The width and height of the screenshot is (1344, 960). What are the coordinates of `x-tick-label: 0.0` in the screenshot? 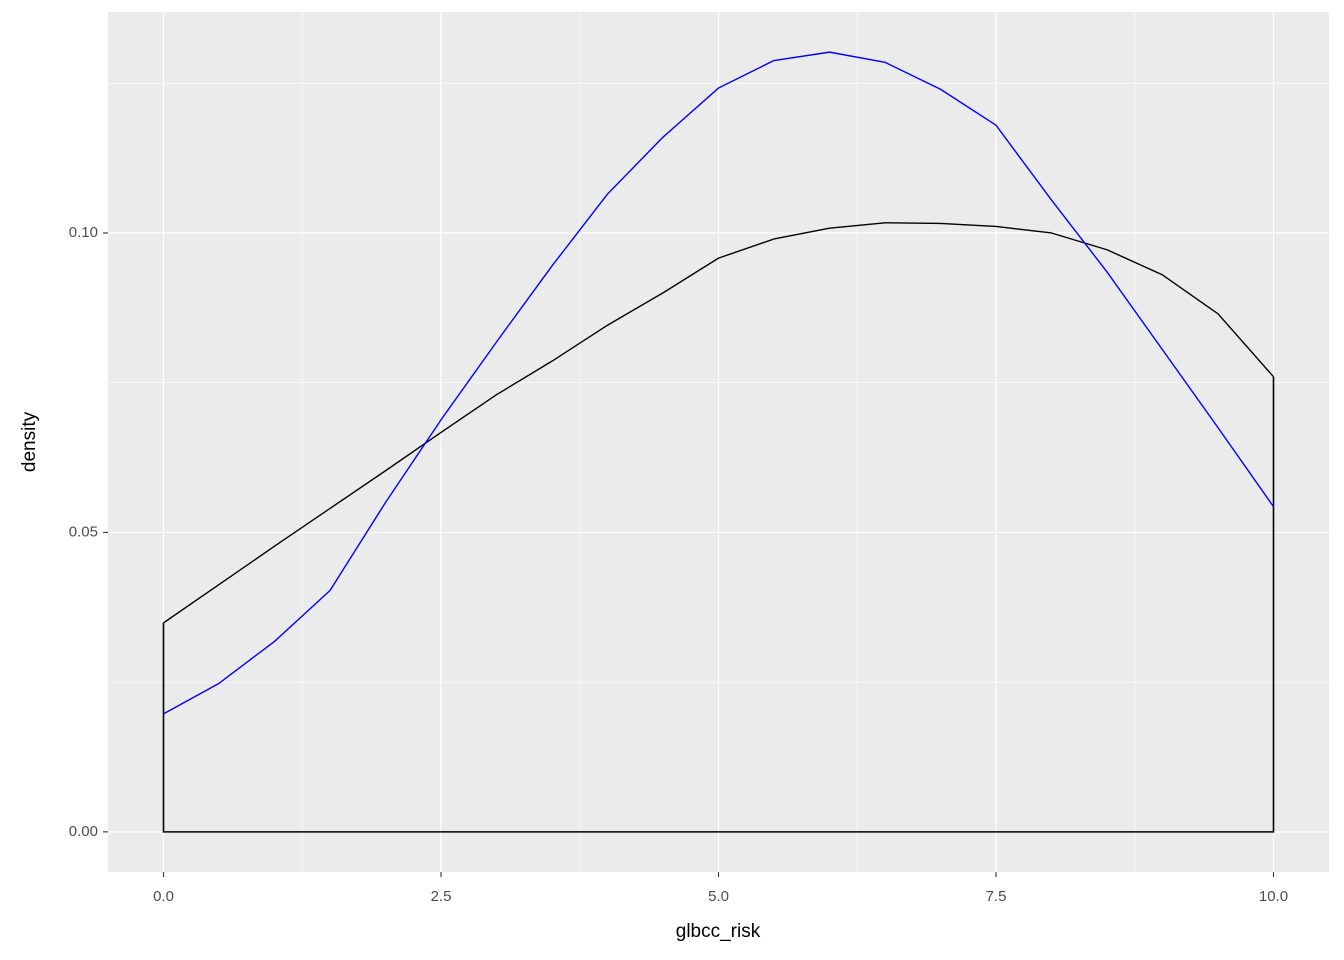 It's located at (163, 896).